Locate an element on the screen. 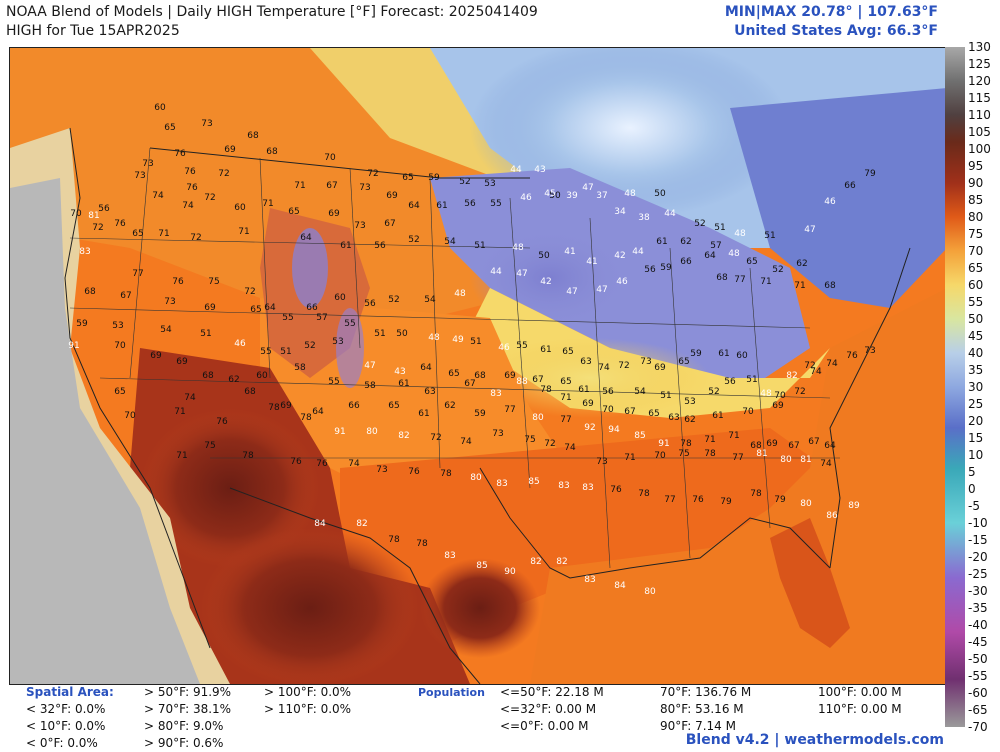 Image resolution: width=1000 pixels, height=752 pixels. colorbar is located at coordinates (955, 387).